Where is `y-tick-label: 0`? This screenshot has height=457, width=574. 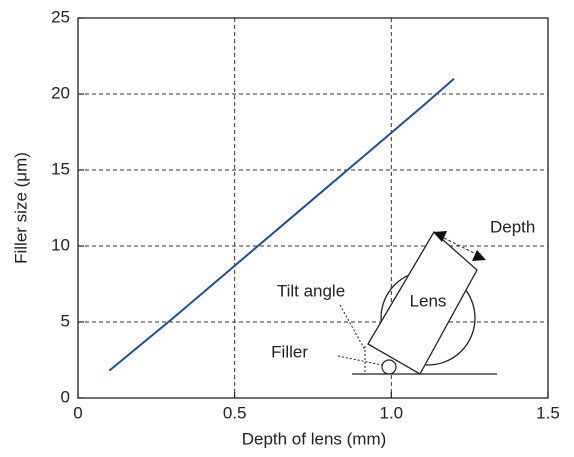 y-tick-label: 0 is located at coordinates (65, 396).